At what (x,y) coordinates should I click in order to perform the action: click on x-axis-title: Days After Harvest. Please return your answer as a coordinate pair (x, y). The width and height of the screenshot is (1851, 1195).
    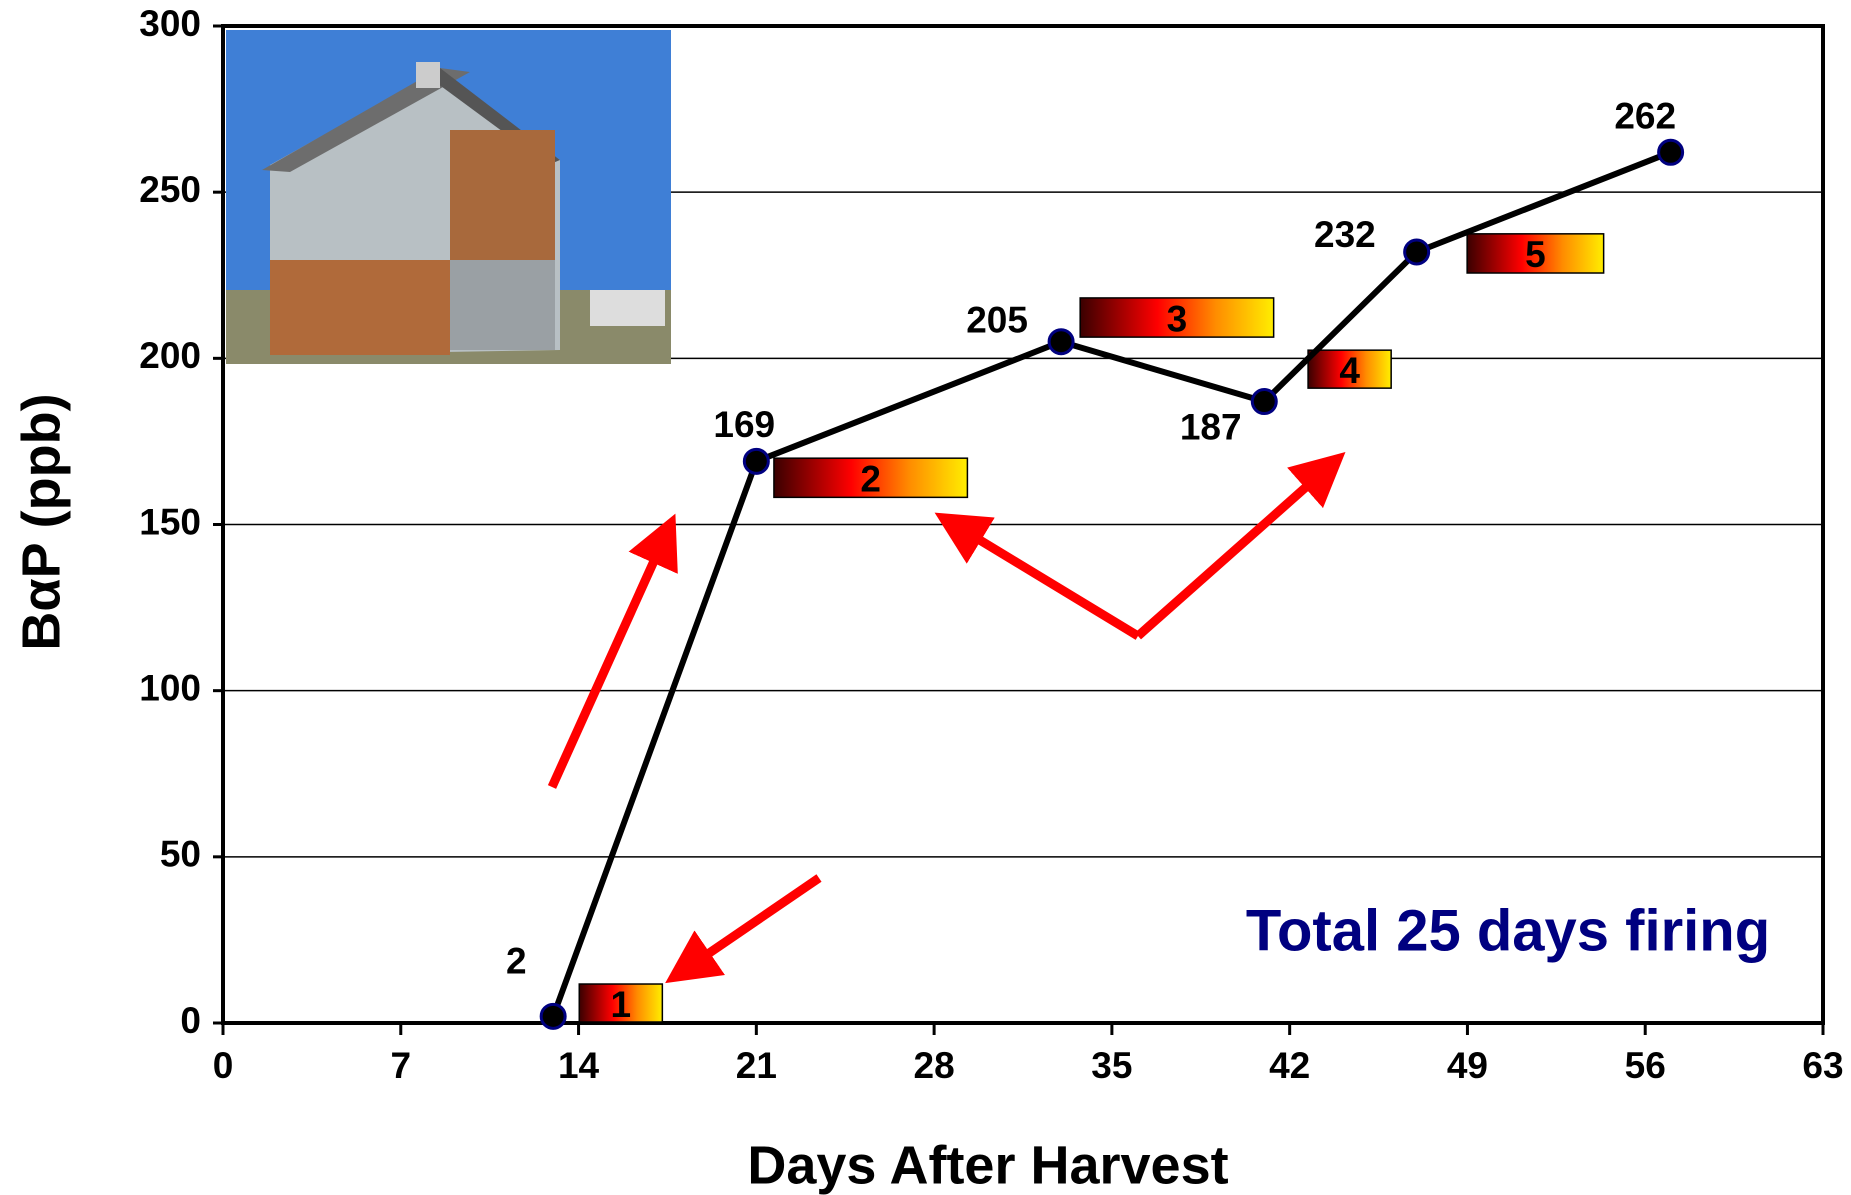
    Looking at the image, I should click on (987, 1165).